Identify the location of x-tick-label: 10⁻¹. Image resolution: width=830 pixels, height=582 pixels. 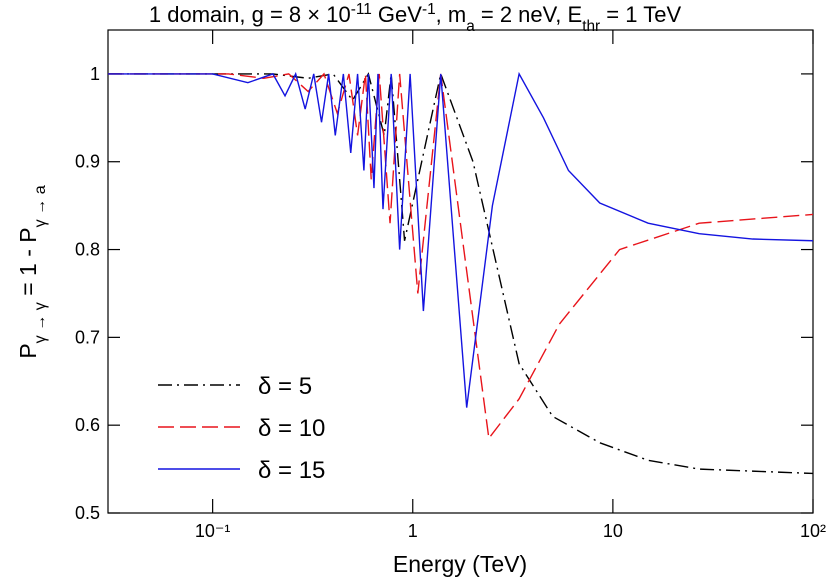
(213, 531).